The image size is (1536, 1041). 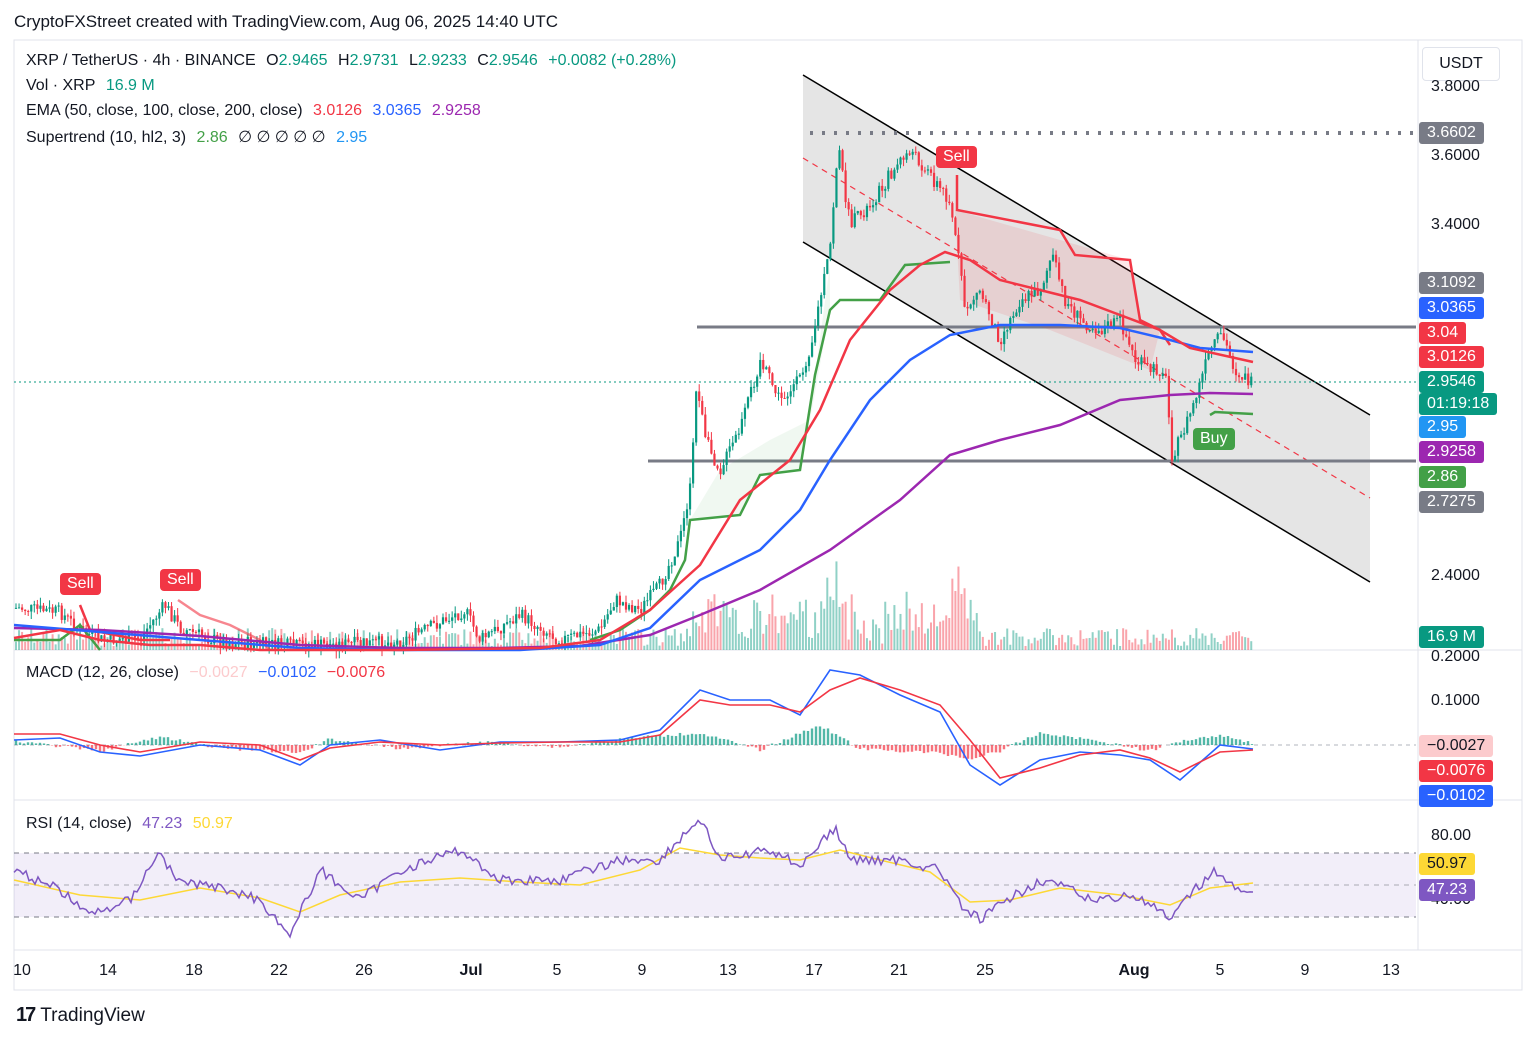 What do you see at coordinates (1456, 796) in the screenshot?
I see `macd-axis-tag: −0.0102` at bounding box center [1456, 796].